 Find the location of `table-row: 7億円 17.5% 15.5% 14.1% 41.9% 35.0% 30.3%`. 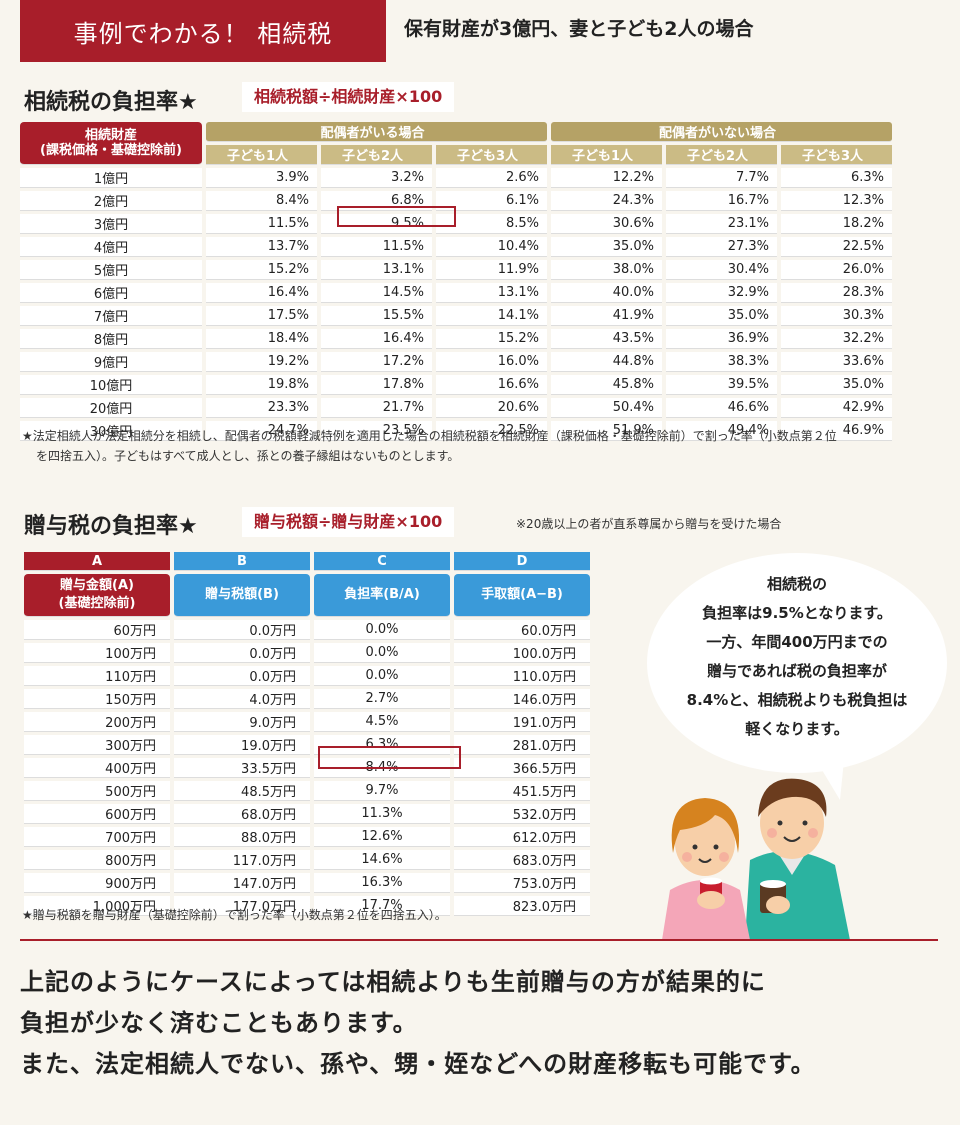

table-row: 7億円 17.5% 15.5% 14.1% 41.9% 35.0% 30.3% is located at coordinates (456, 316).